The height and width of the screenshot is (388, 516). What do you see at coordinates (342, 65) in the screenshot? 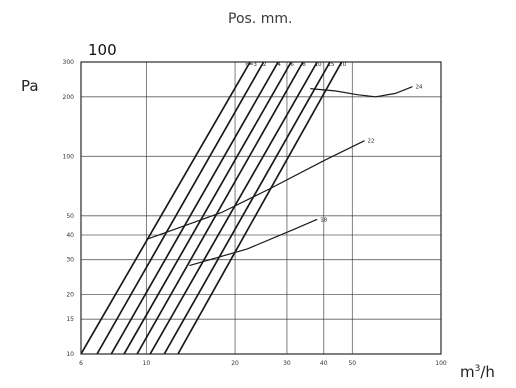
I see `series-label: 20` at bounding box center [342, 65].